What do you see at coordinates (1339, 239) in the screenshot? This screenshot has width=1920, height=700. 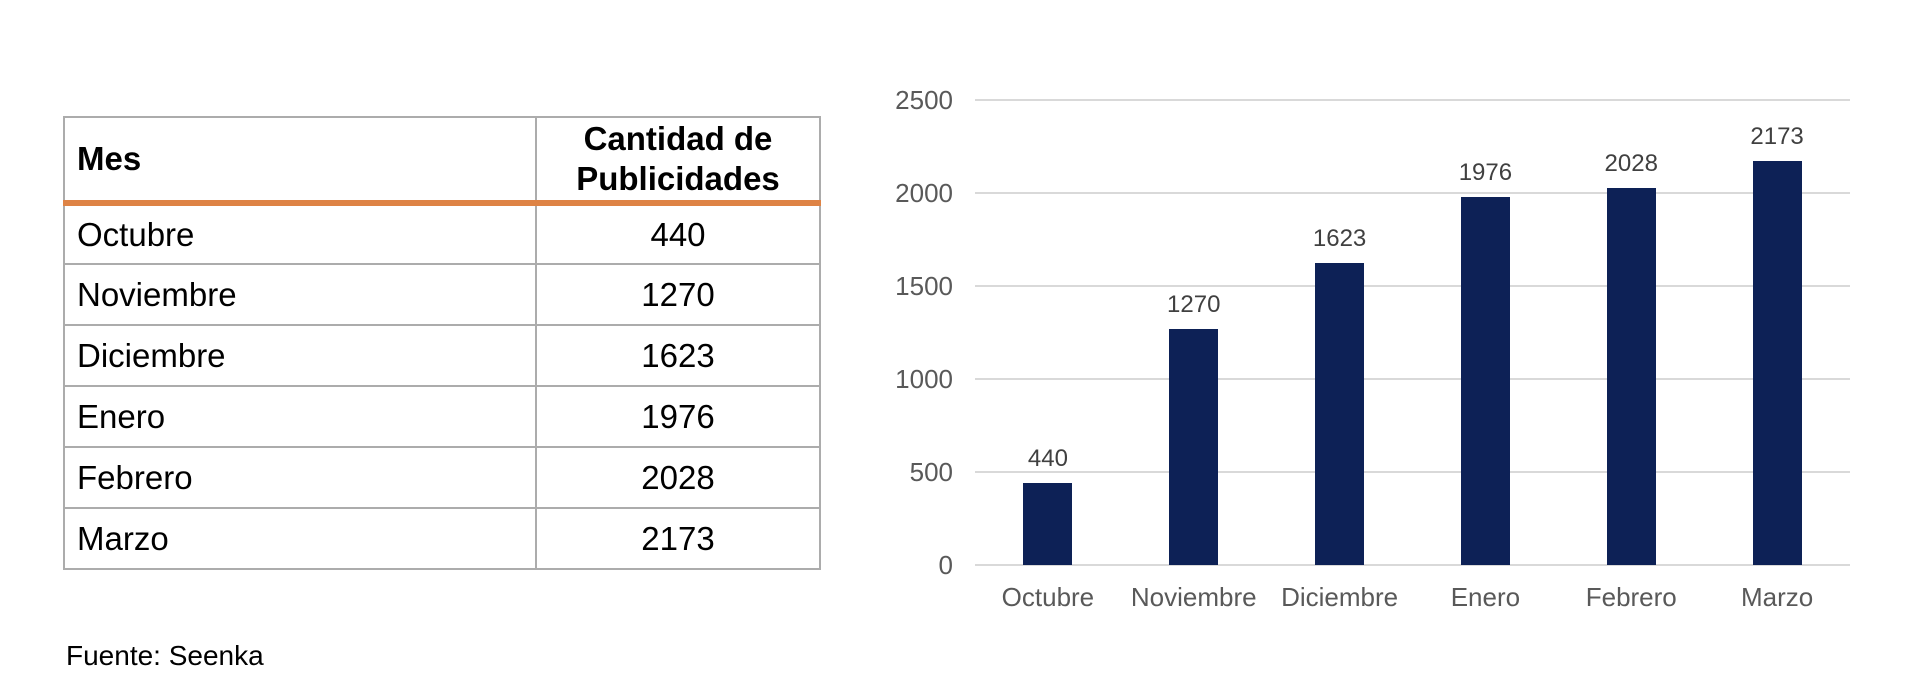 I see `bar-value-label: 1623` at bounding box center [1339, 239].